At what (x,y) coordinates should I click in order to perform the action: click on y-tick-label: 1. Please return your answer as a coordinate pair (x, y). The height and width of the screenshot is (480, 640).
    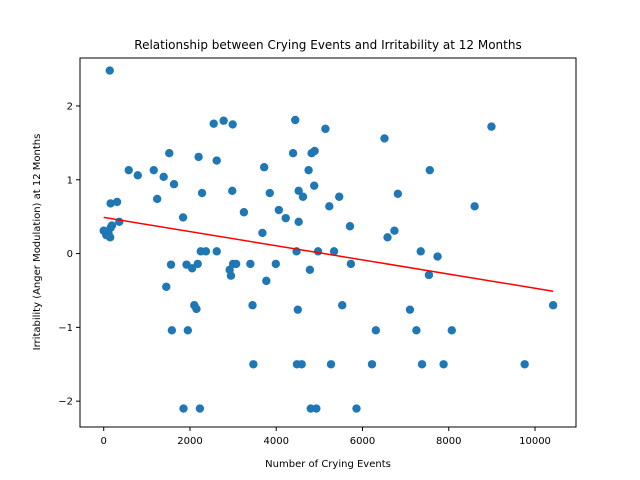
    Looking at the image, I should click on (70, 180).